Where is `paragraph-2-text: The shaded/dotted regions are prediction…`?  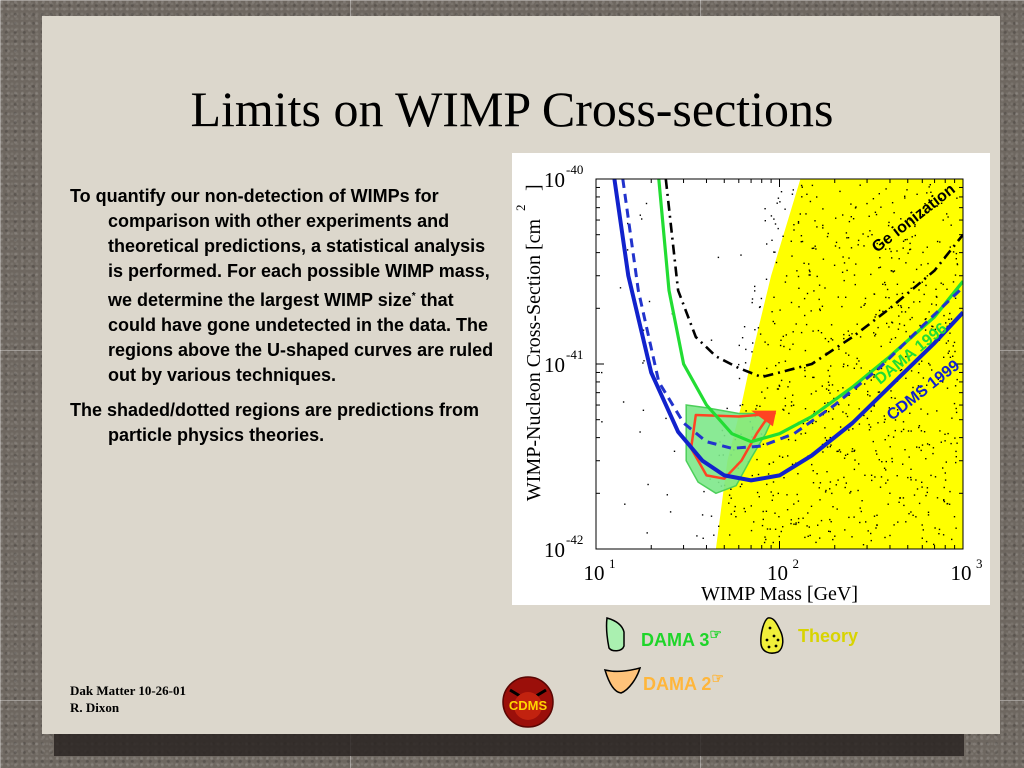 paragraph-2-text: The shaded/dotted regions are prediction… is located at coordinates (275, 422).